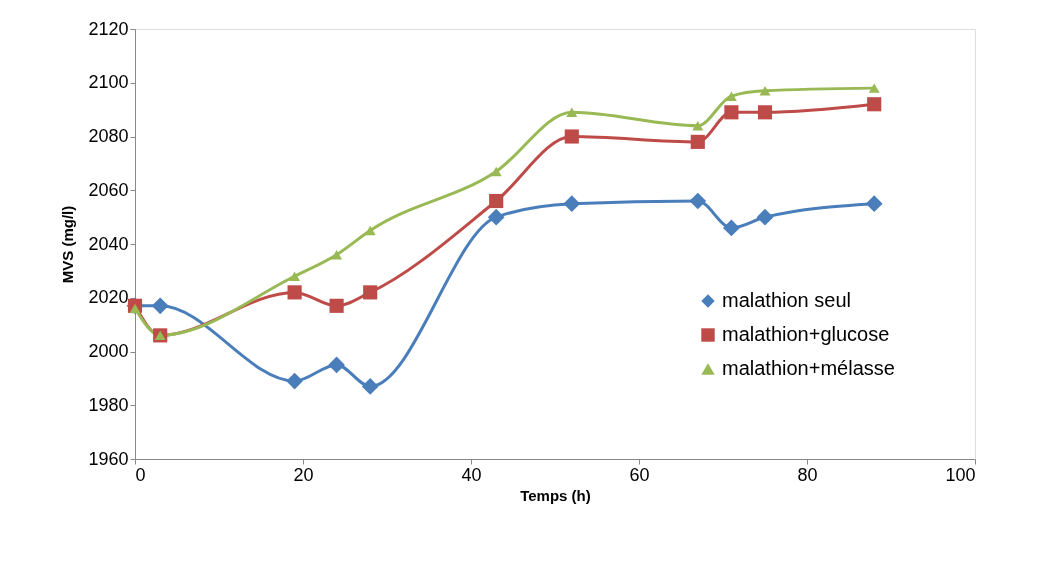 This screenshot has width=1041, height=569. Describe the element at coordinates (108, 351) in the screenshot. I see `y-tick-label: 2000` at that location.